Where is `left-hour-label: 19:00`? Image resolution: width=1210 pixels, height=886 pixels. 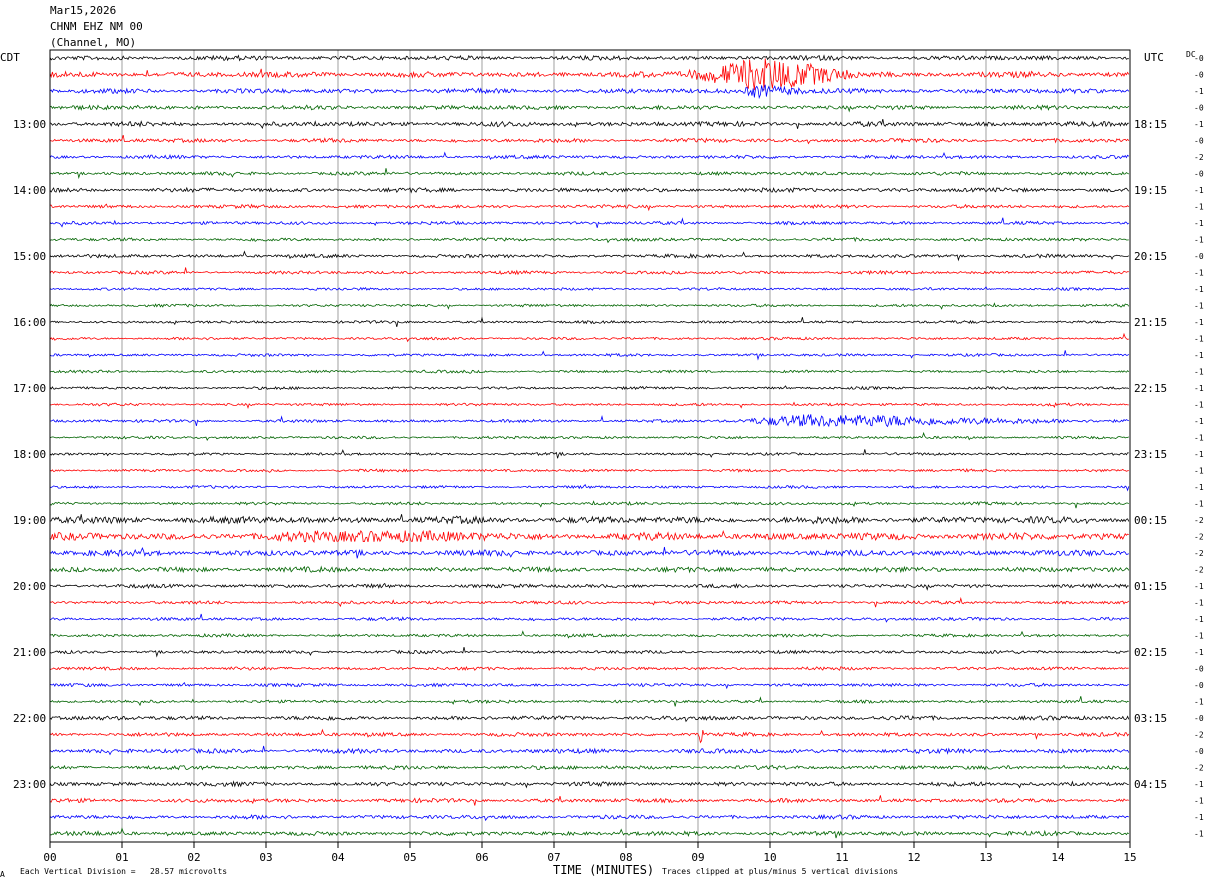 left-hour-label: 19:00 is located at coordinates (29, 520).